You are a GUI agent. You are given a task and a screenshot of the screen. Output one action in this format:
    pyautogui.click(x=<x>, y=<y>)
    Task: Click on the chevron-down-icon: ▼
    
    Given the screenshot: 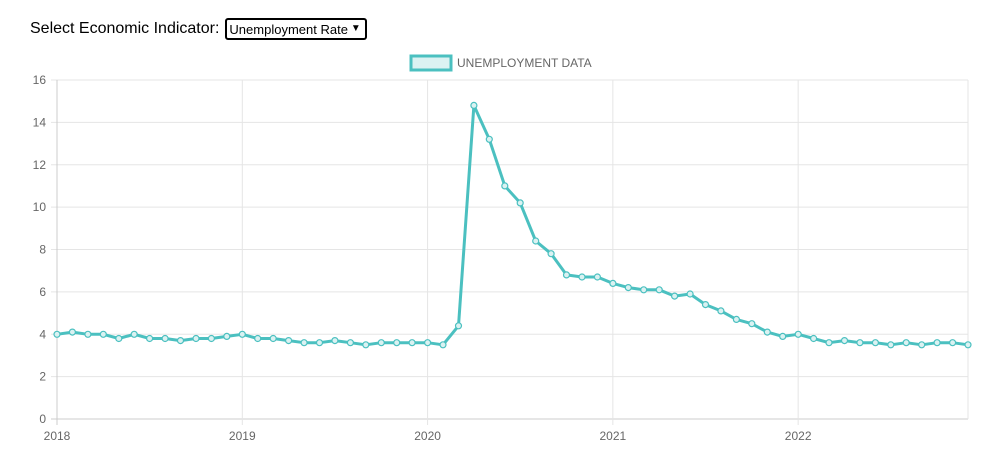 What is the action you would take?
    pyautogui.click(x=355, y=28)
    